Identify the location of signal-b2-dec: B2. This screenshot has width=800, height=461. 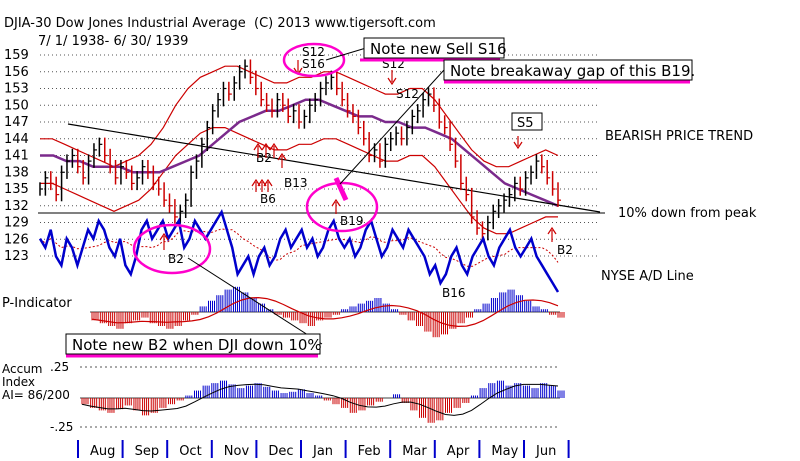
(264, 158).